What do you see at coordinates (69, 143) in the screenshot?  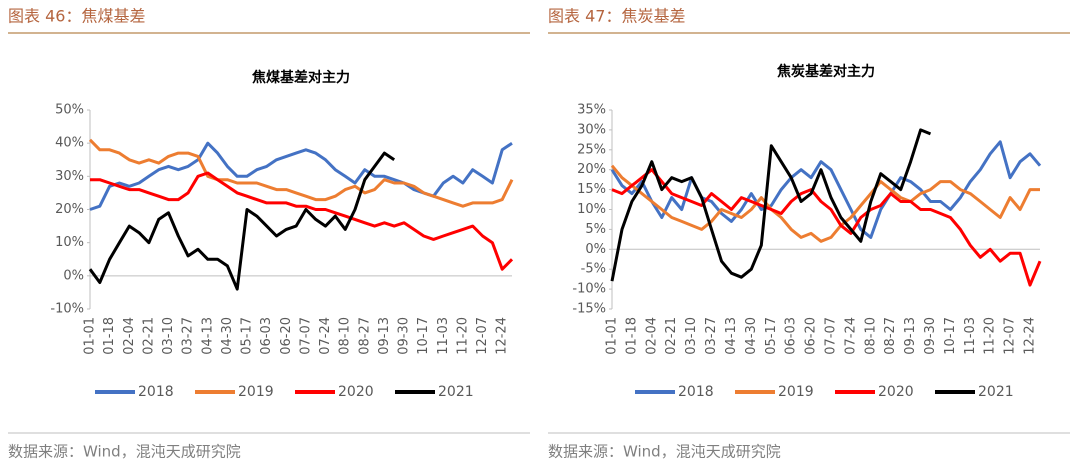 I see `y-tick-label: 40%` at bounding box center [69, 143].